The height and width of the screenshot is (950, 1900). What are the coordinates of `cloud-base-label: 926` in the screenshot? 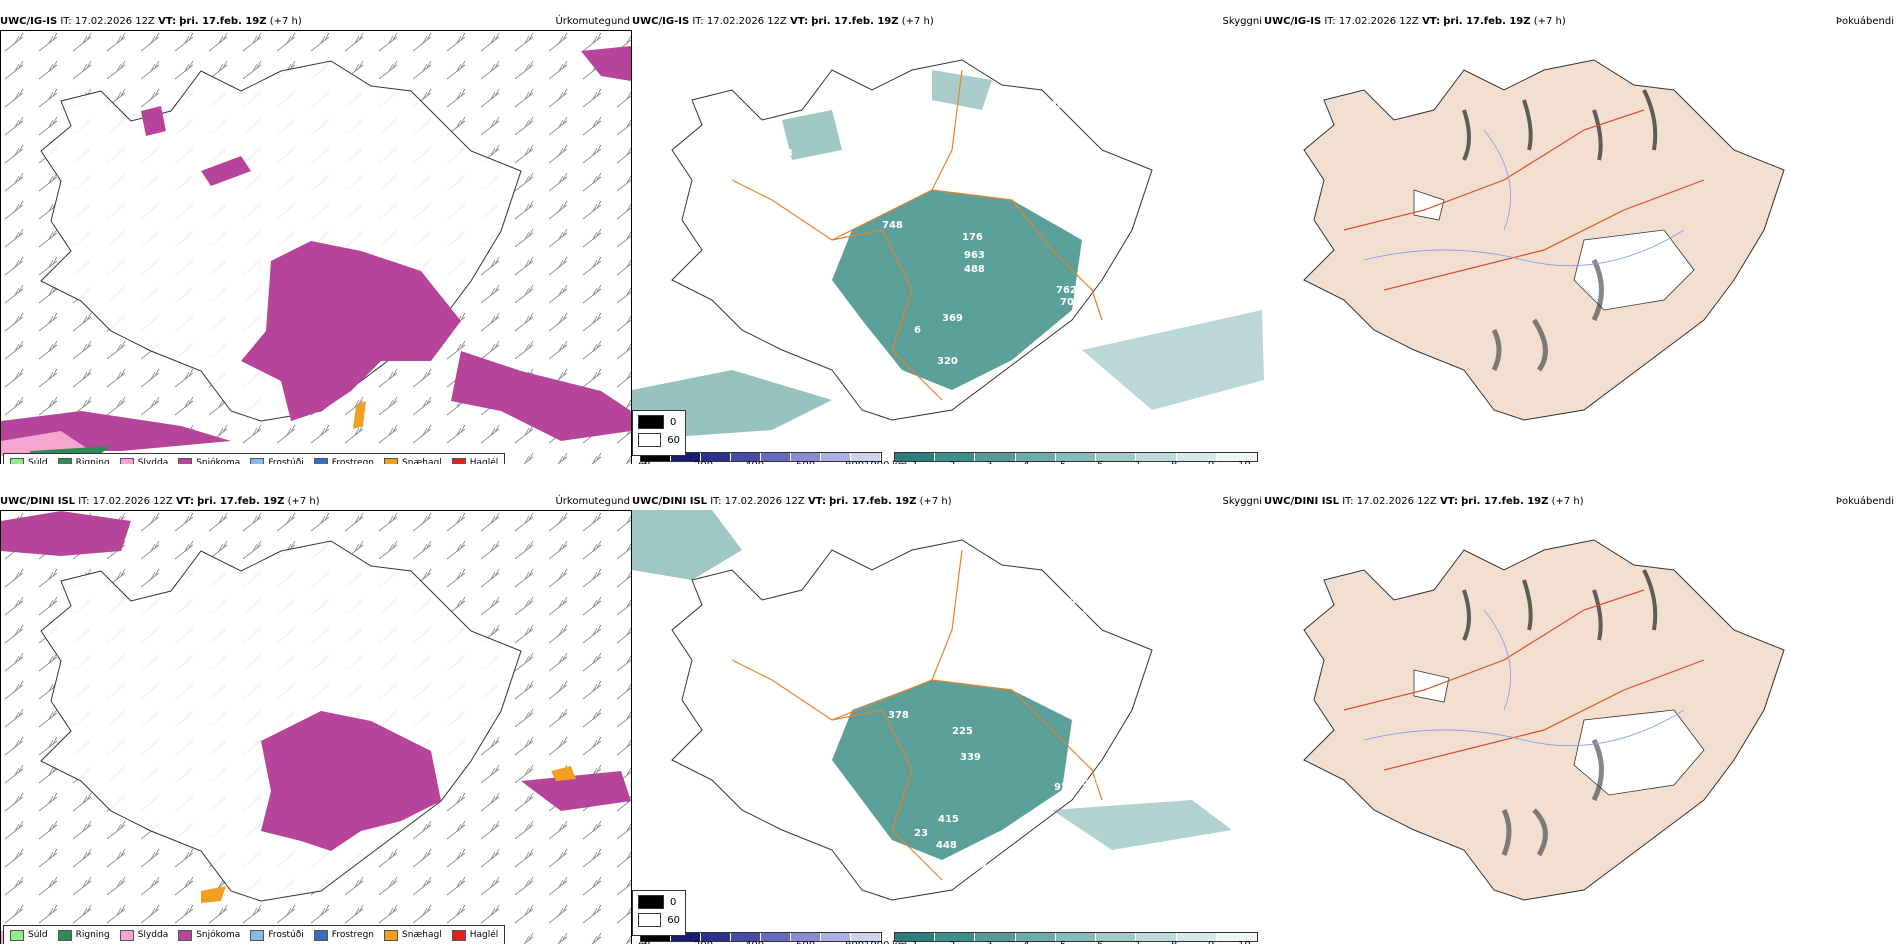 It's located at (1064, 787).